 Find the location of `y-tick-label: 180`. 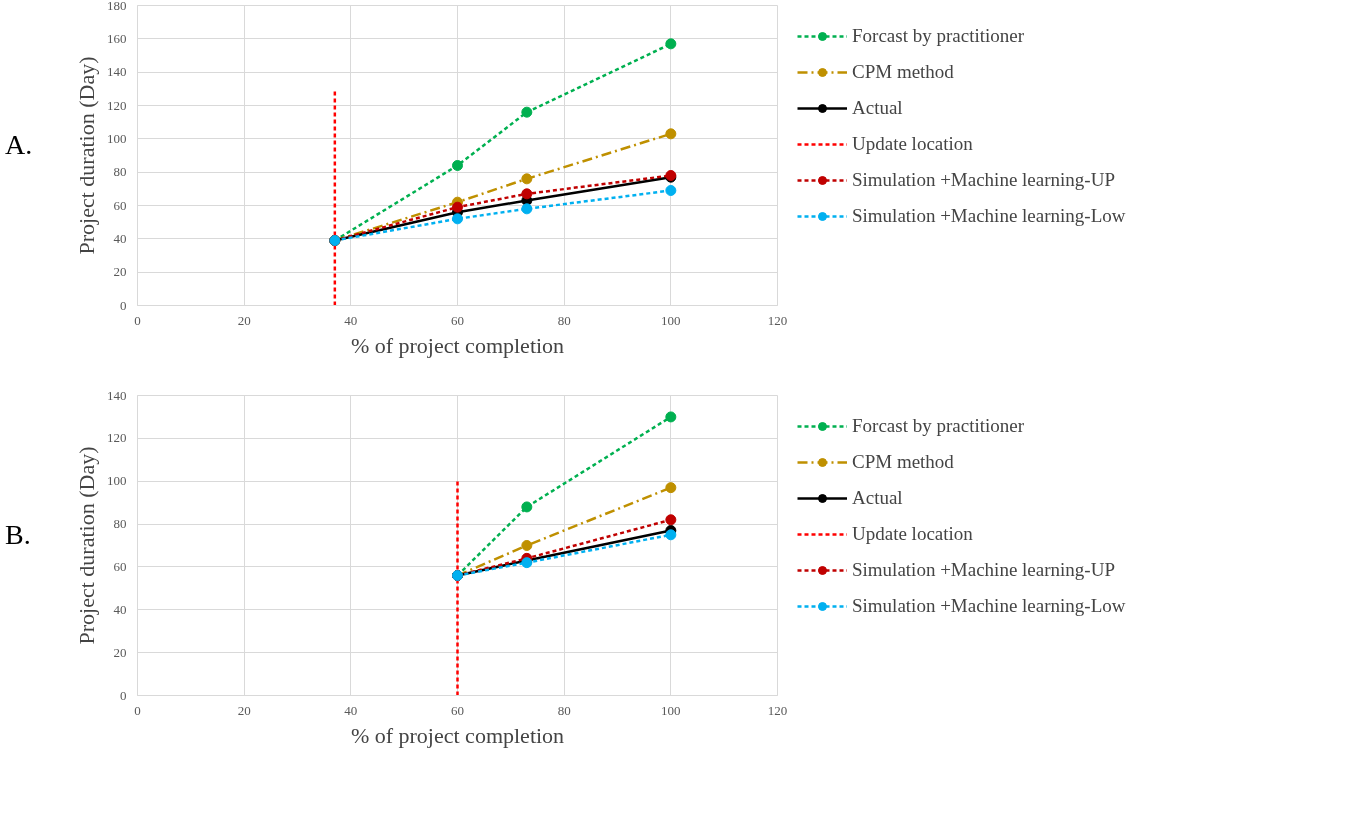

y-tick-label: 180 is located at coordinates (117, 6).